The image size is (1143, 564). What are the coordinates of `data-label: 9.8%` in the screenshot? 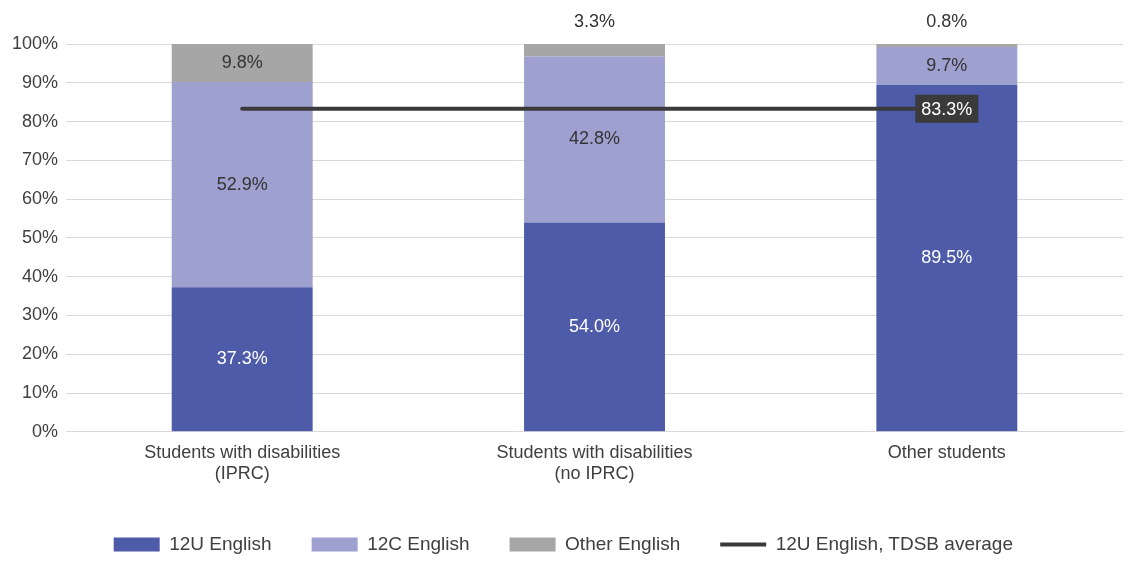 It's located at (242, 61).